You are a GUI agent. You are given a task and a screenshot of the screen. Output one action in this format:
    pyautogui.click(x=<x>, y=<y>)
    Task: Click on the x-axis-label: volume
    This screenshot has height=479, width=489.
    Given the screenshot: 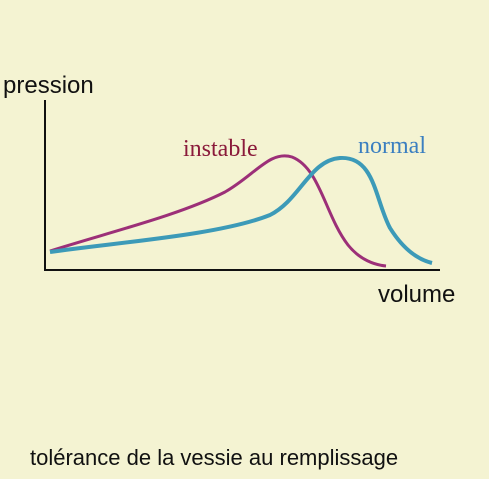 What is the action you would take?
    pyautogui.click(x=416, y=294)
    